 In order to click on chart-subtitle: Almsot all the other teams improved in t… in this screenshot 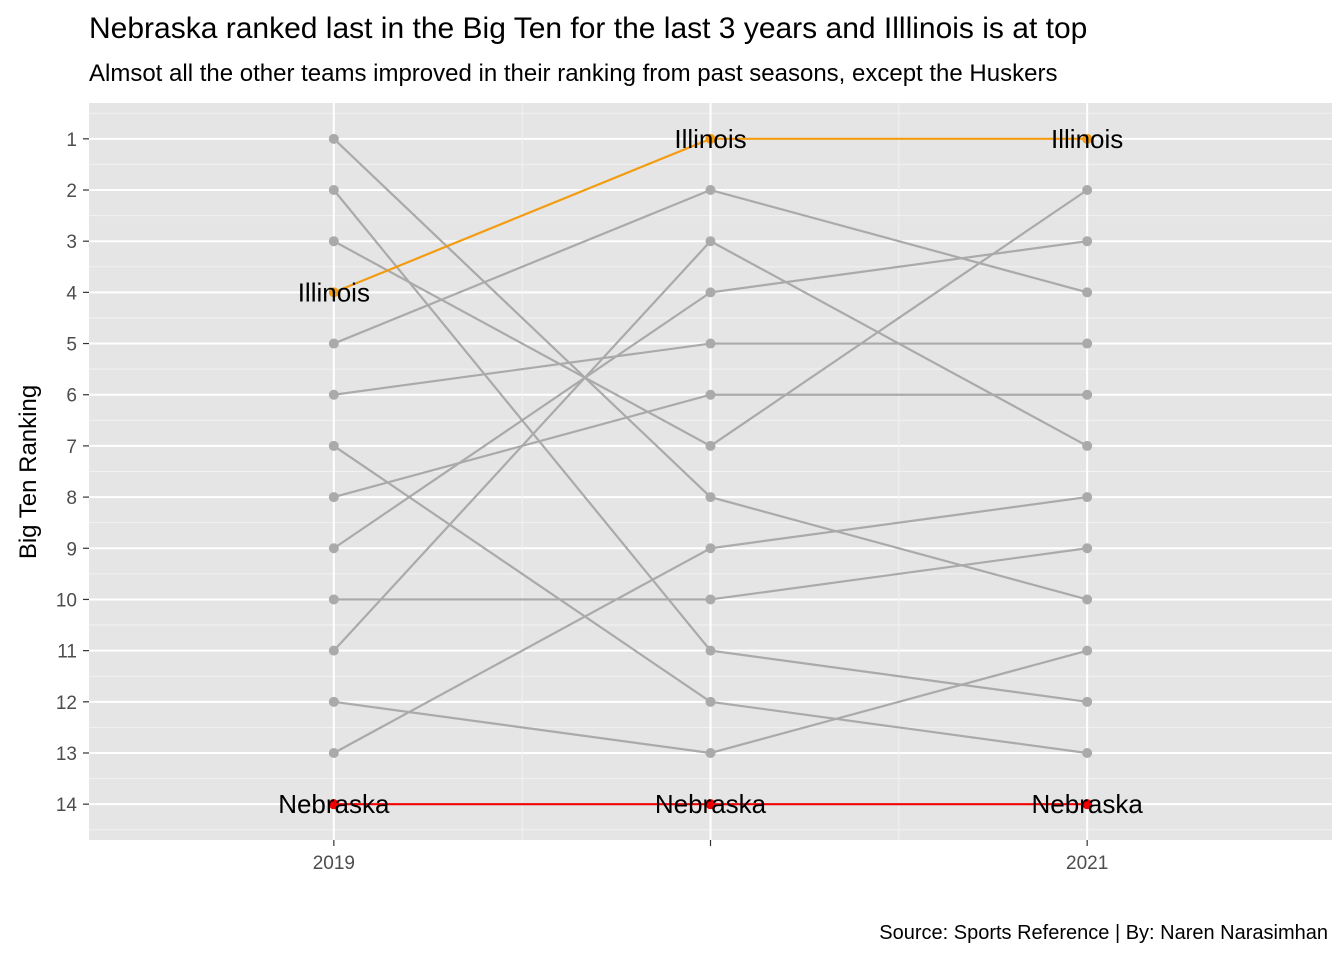, I will do `click(573, 73)`.